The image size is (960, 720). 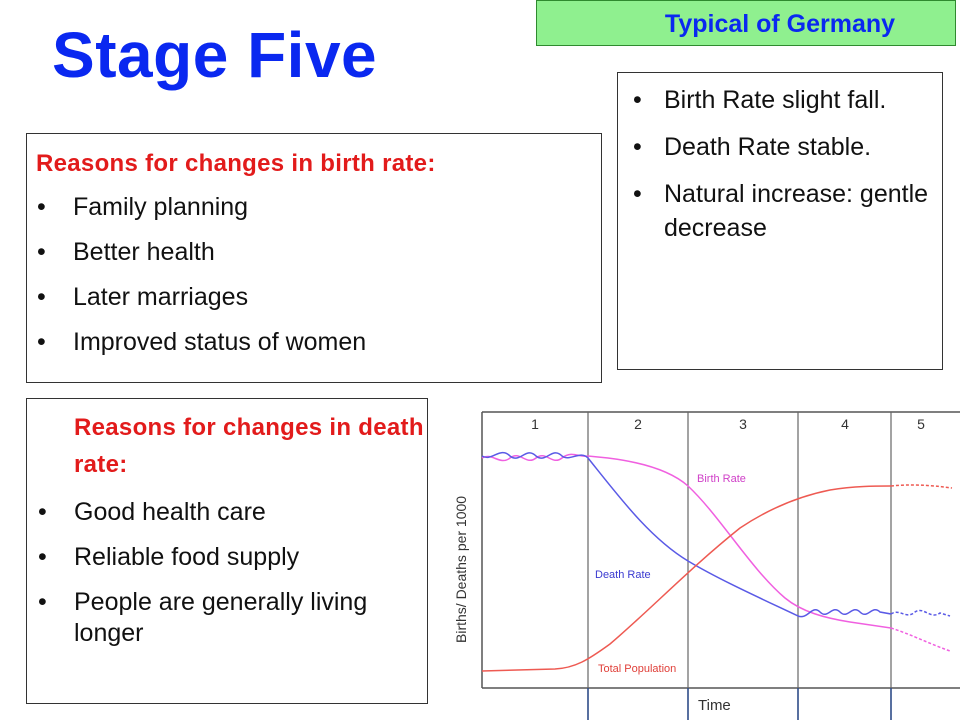 What do you see at coordinates (535, 424) in the screenshot?
I see `stage-label: 1` at bounding box center [535, 424].